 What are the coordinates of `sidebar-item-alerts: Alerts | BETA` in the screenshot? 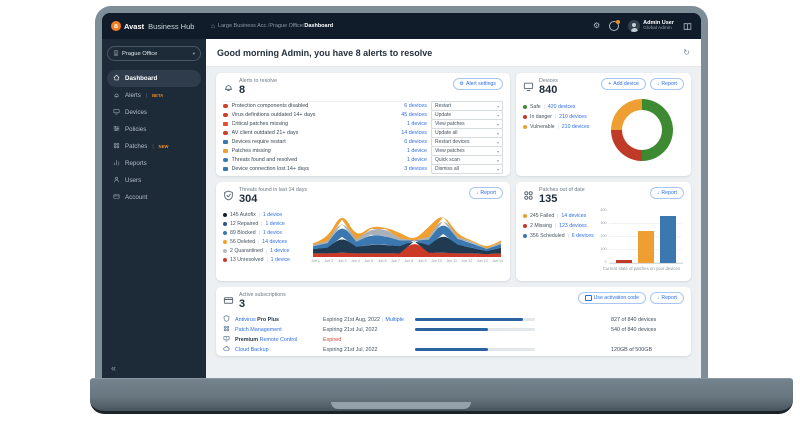 It's located at (154, 95).